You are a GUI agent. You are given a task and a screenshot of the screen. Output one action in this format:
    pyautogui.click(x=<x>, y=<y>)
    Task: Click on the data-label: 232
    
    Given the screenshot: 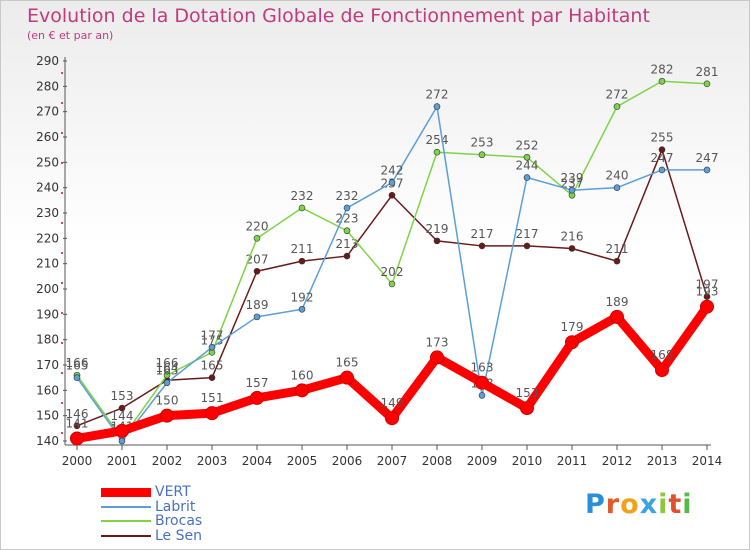 What is the action you would take?
    pyautogui.click(x=302, y=196)
    